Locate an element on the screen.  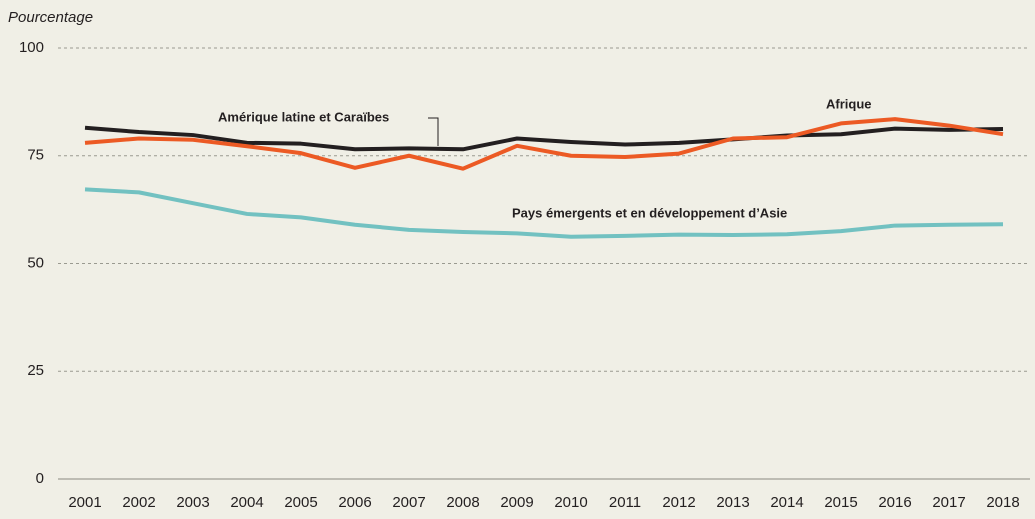
x-tick-label: 2005 is located at coordinates (300, 502).